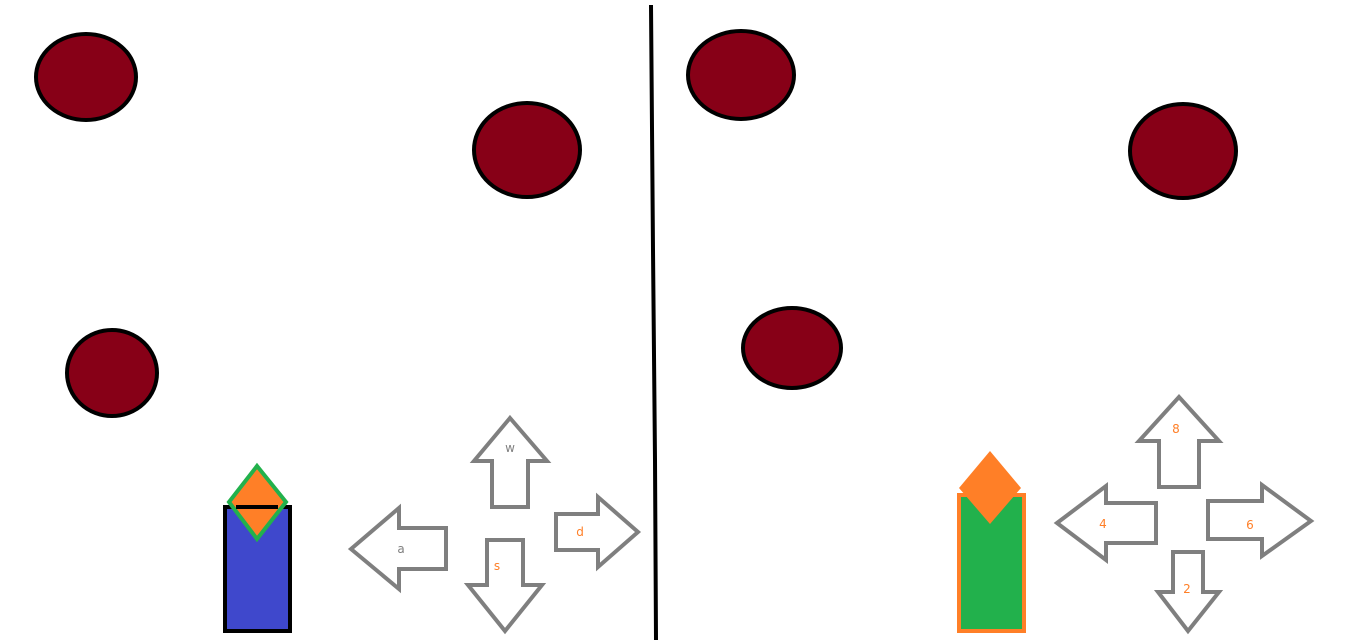 This screenshot has width=1362, height=644. Describe the element at coordinates (494, 524) in the screenshot. I see `player1-controls: w a s d` at that location.